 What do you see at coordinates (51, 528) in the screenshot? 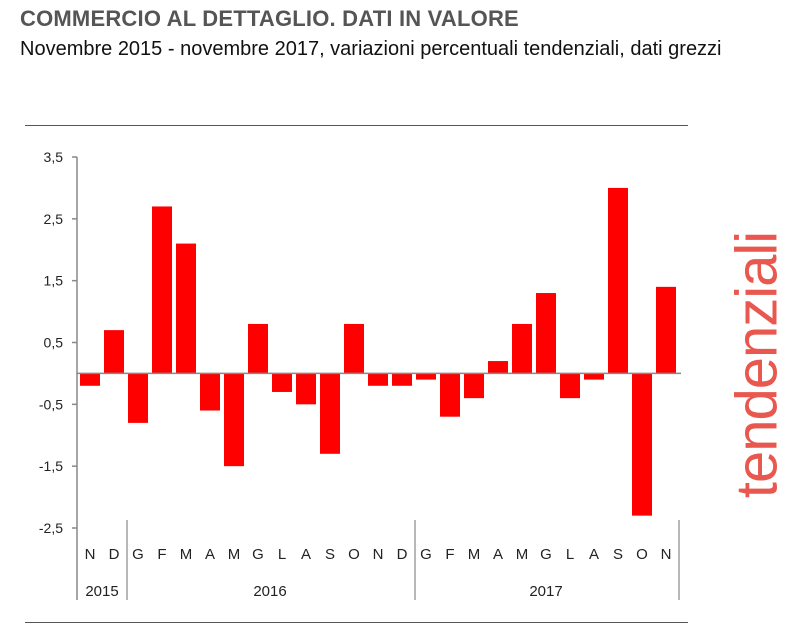
I see `y-tick-label: -2,5` at bounding box center [51, 528].